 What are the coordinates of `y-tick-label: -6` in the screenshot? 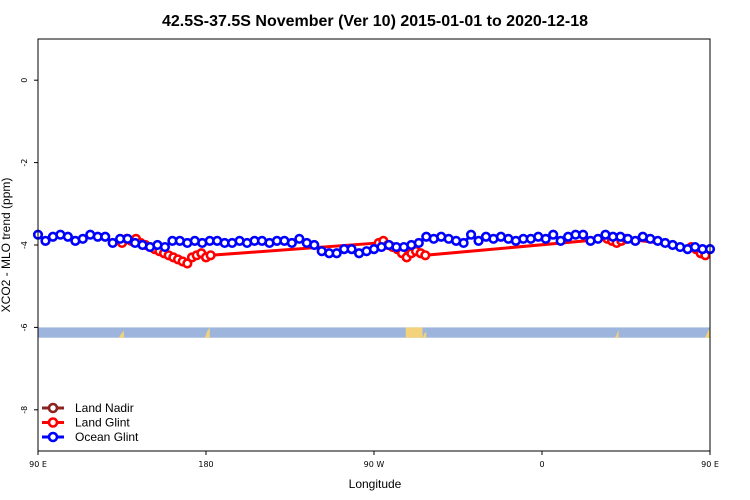 It's located at (24, 327).